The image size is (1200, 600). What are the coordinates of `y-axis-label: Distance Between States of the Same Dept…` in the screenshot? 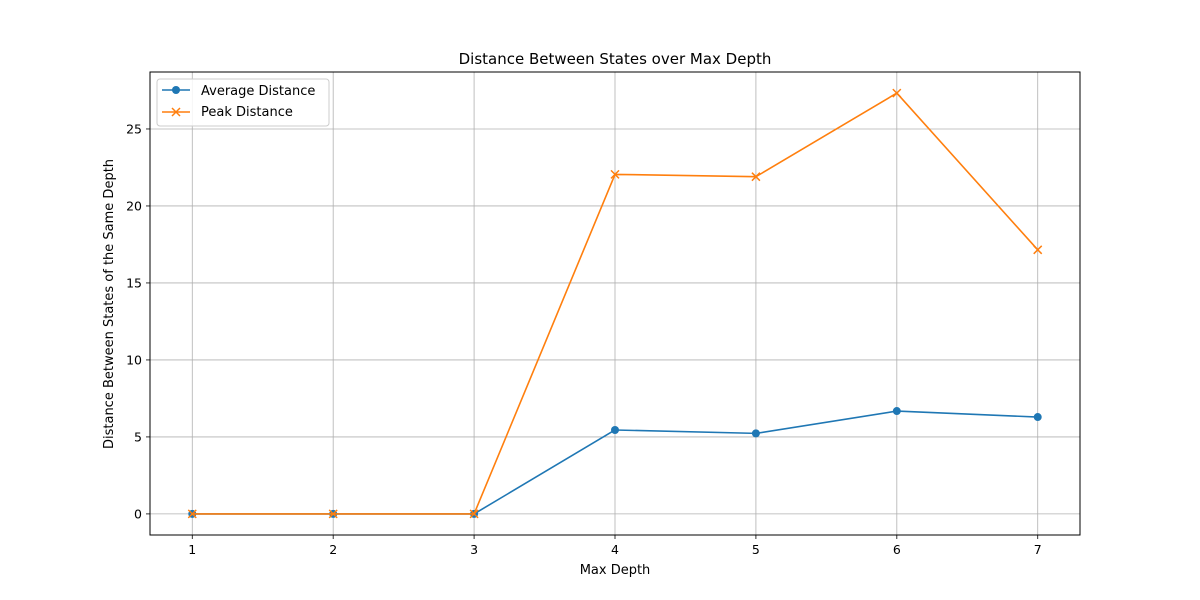 It's located at (109, 304).